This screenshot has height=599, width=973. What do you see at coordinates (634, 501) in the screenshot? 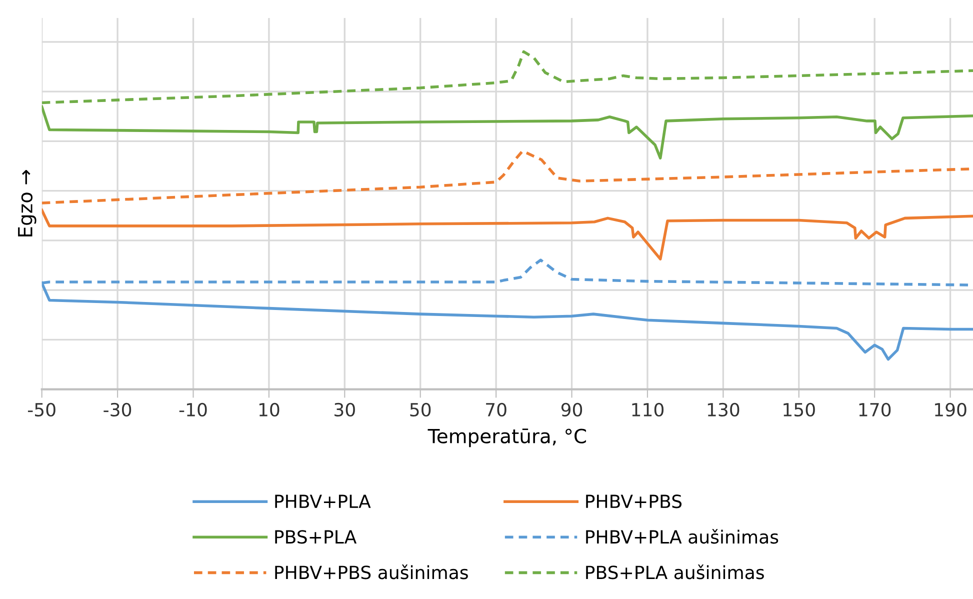
I see `legend-label: PHBV+PBS` at bounding box center [634, 501].